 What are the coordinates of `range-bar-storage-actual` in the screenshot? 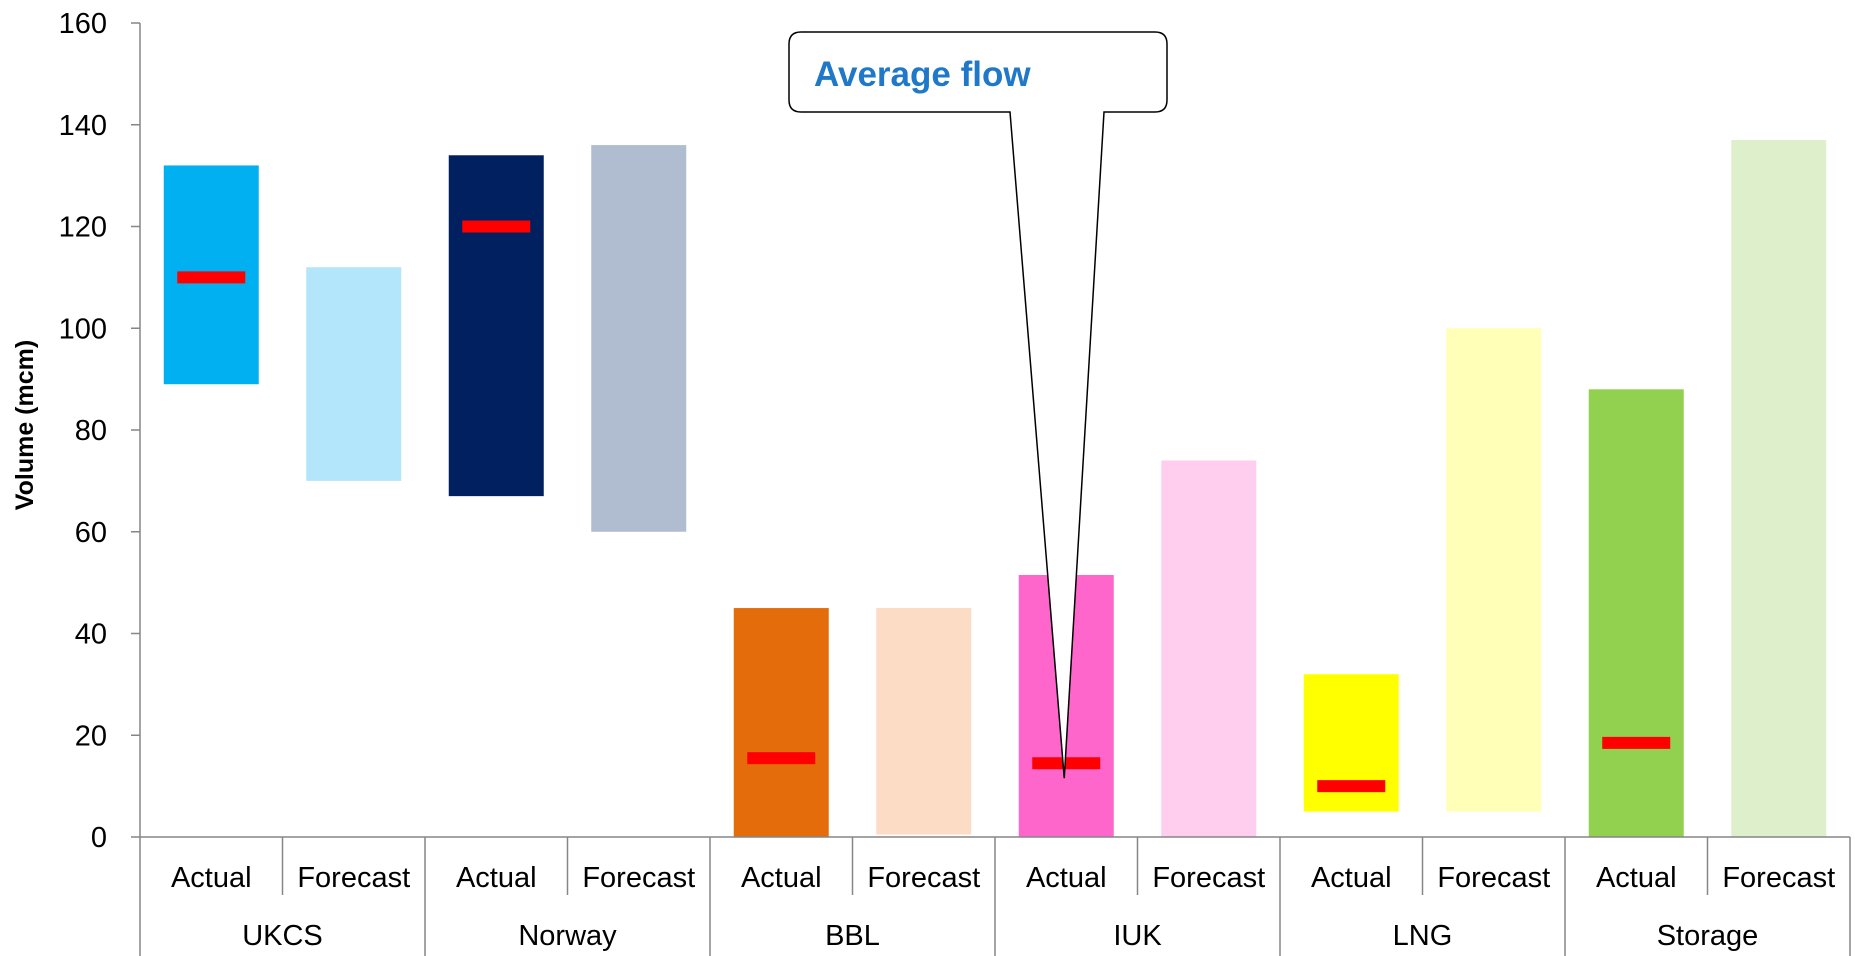 It's located at (1636, 613).